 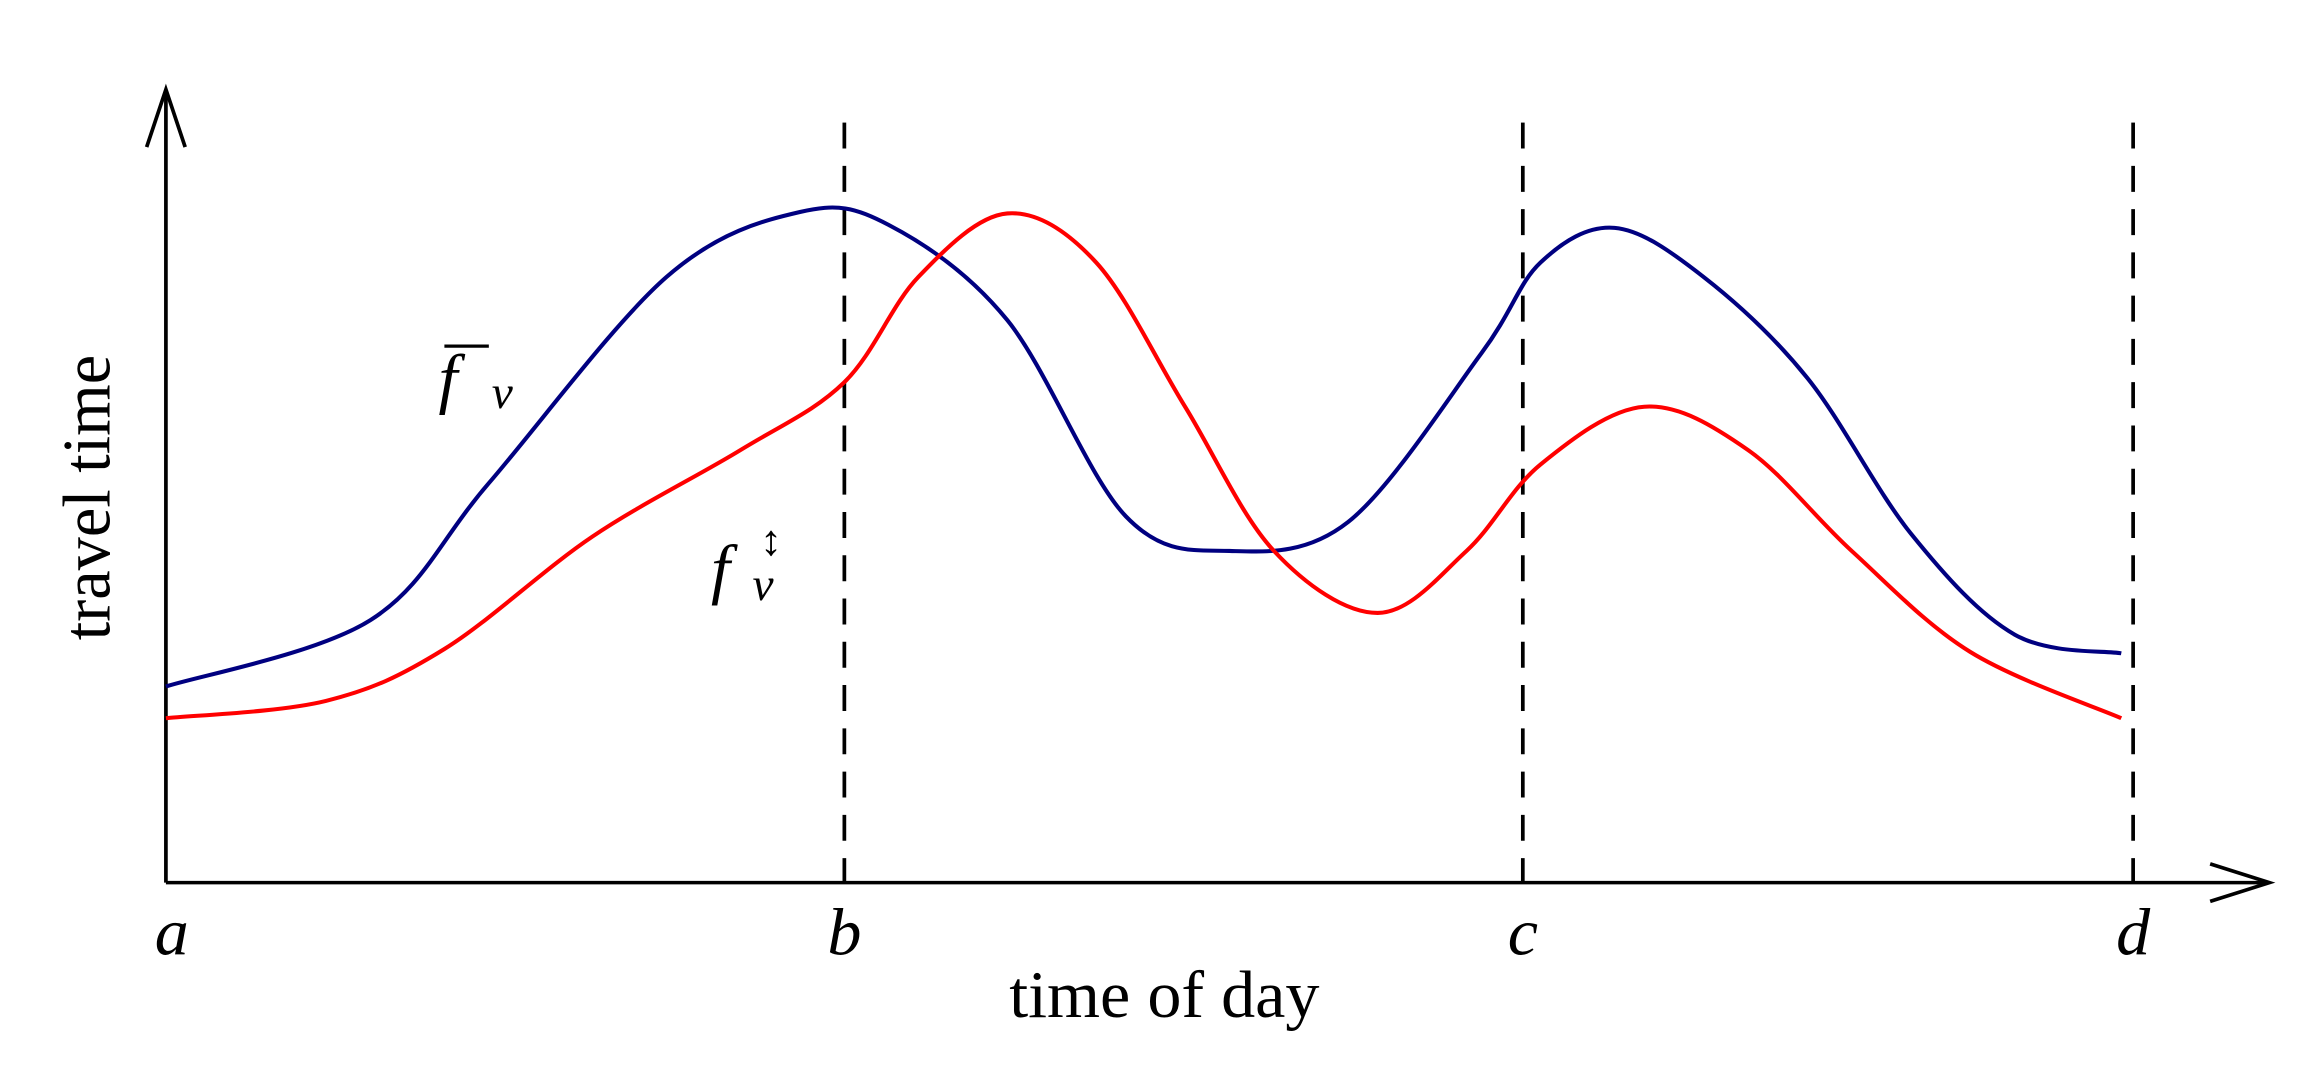 What do you see at coordinates (165, 115) in the screenshot?
I see `y-arrow` at bounding box center [165, 115].